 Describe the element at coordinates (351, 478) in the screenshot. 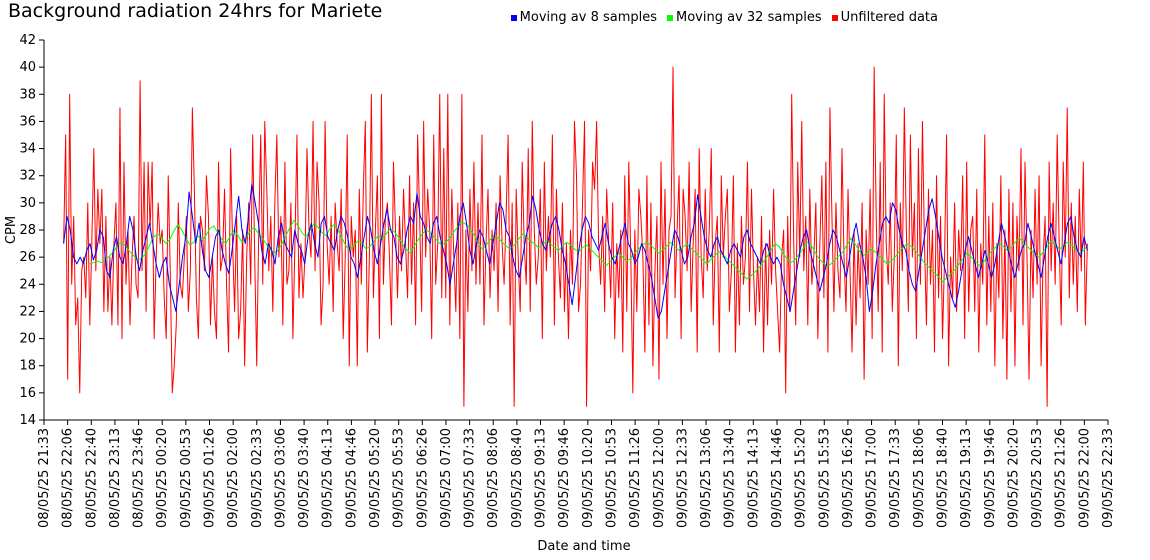

I see `x-tick-label: 09/05/25 04:46` at that location.